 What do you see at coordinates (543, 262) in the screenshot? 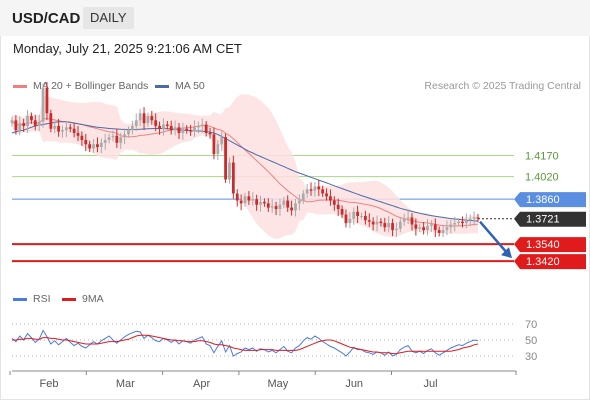
I see `level-label-1.3420: 1.3420` at bounding box center [543, 262].